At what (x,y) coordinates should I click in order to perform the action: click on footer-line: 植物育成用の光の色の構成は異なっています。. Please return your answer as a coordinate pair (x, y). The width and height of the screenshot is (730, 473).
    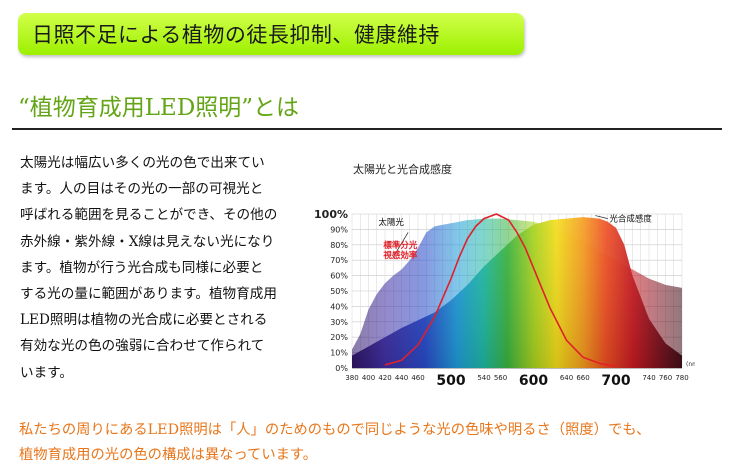
    Looking at the image, I should click on (168, 455).